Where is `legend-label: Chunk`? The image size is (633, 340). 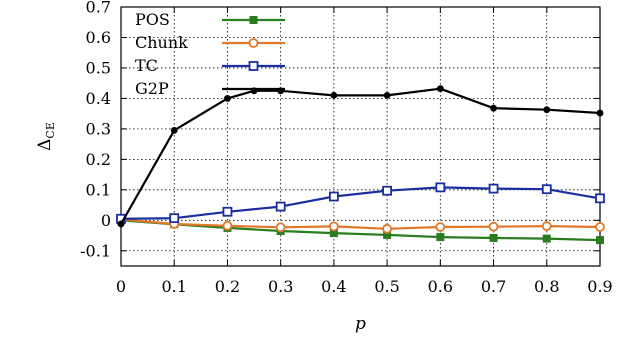
legend-label: Chunk is located at coordinates (161, 42).